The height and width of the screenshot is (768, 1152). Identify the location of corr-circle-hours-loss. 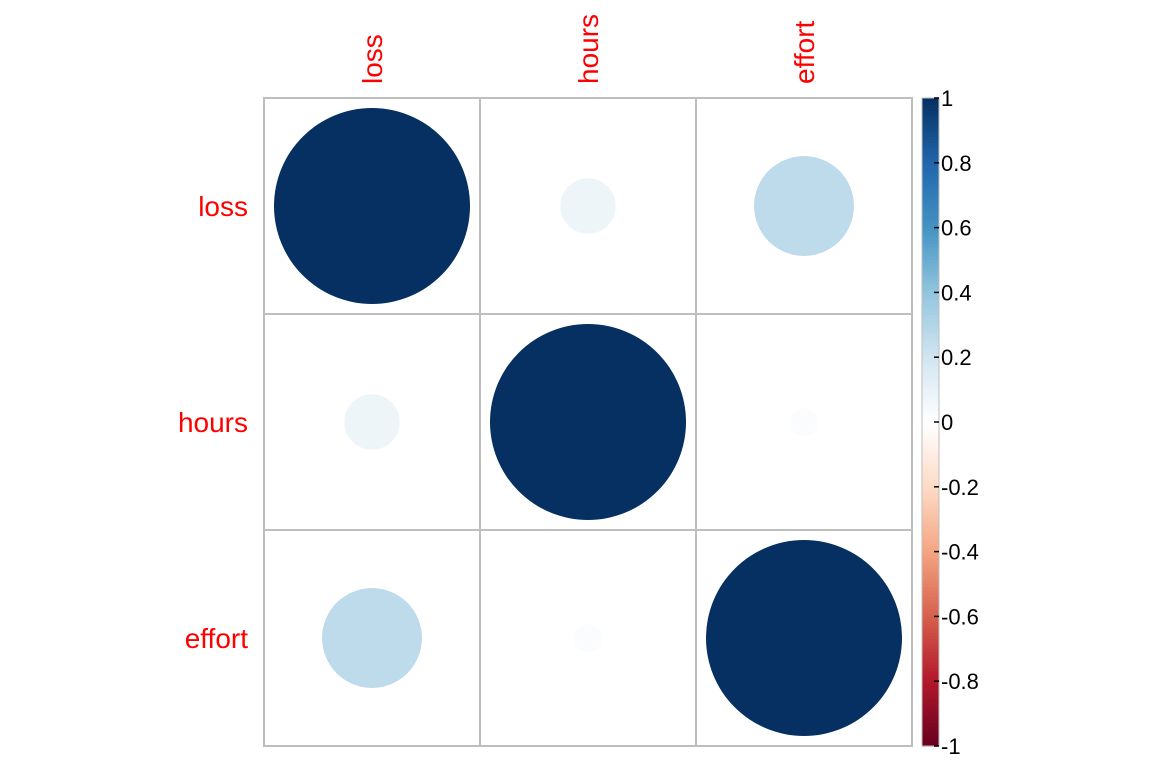
(372, 422).